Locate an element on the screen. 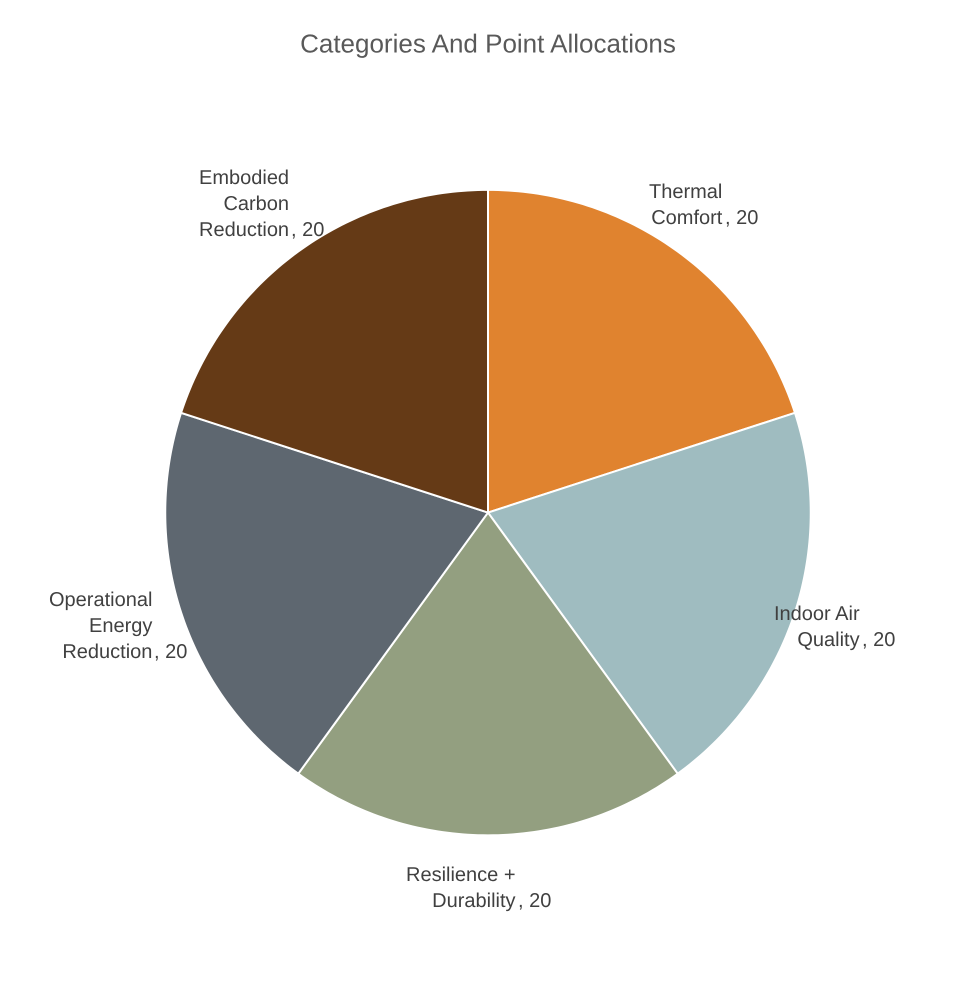 The image size is (976, 981). slice-label: Resilience + Durability is located at coordinates (461, 888).